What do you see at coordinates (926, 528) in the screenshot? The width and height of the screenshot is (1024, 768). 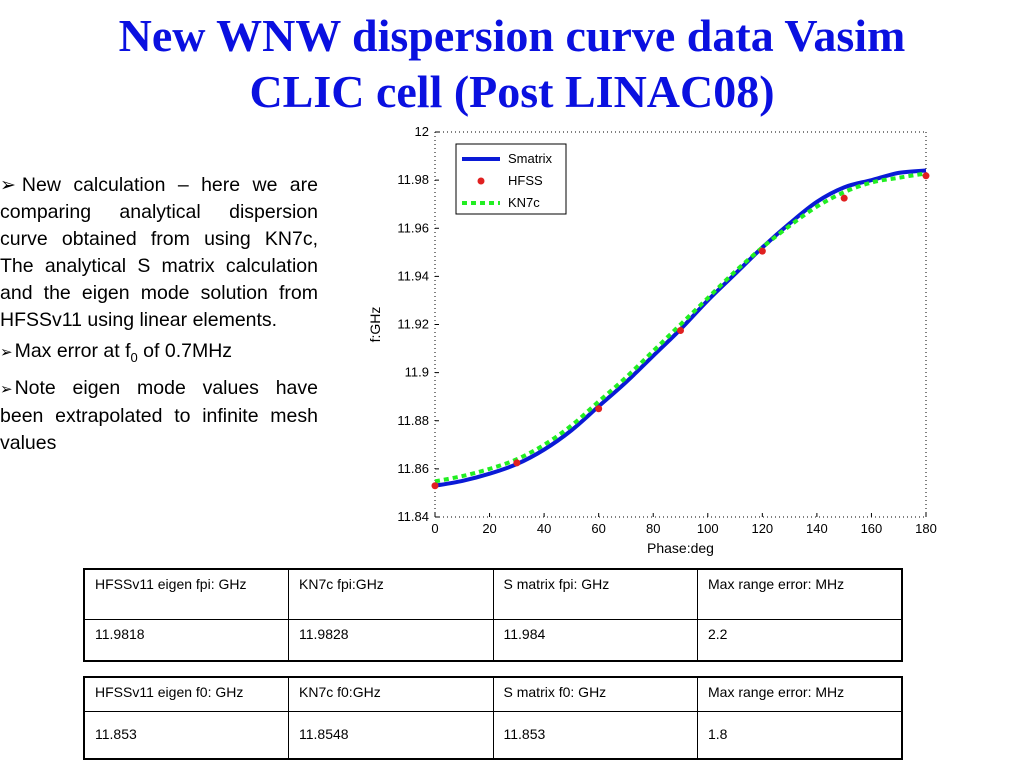 I see `x-tick-label: 180` at bounding box center [926, 528].